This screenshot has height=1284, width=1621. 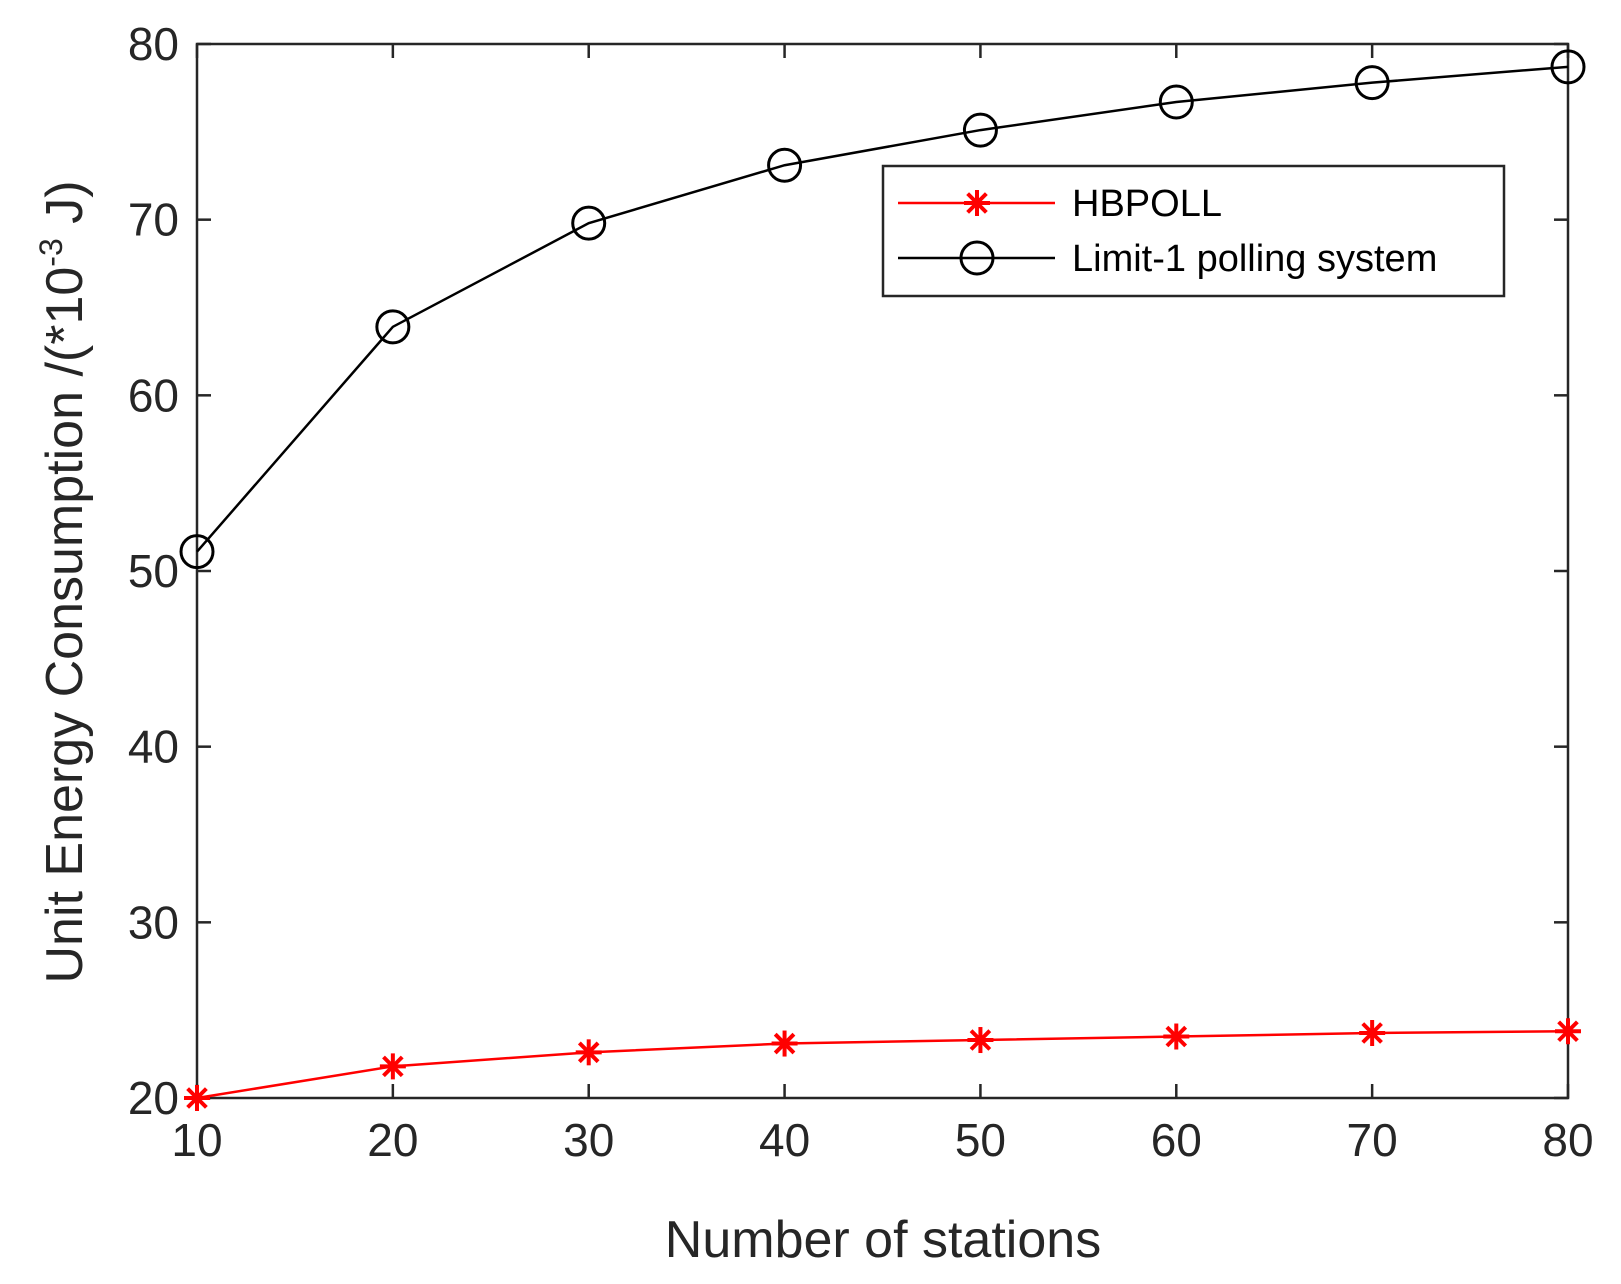 What do you see at coordinates (1567, 1140) in the screenshot?
I see `x-tick-label: 80` at bounding box center [1567, 1140].